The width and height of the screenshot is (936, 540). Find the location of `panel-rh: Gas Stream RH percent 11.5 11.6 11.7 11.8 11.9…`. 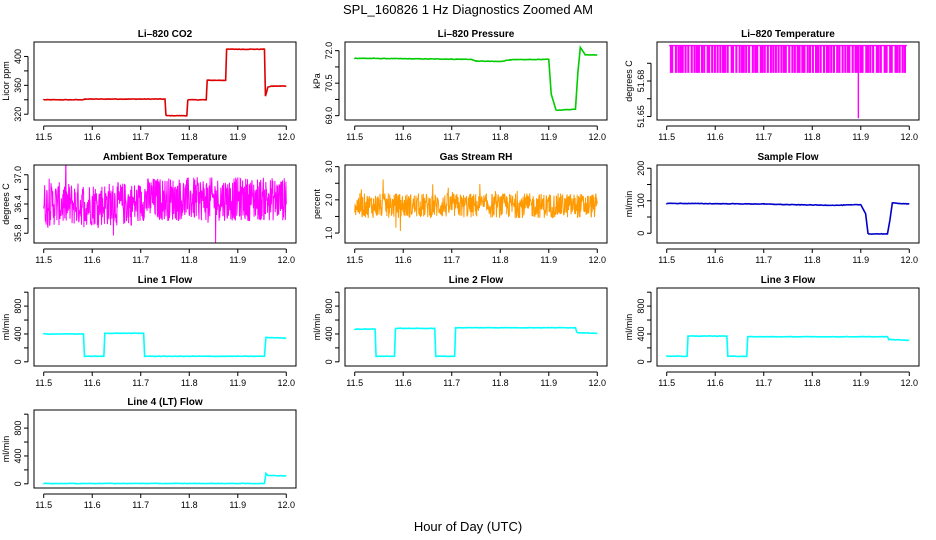

panel-rh: Gas Stream RH percent 11.5 11.6 11.7 11.8 11.9… is located at coordinates (460, 208).